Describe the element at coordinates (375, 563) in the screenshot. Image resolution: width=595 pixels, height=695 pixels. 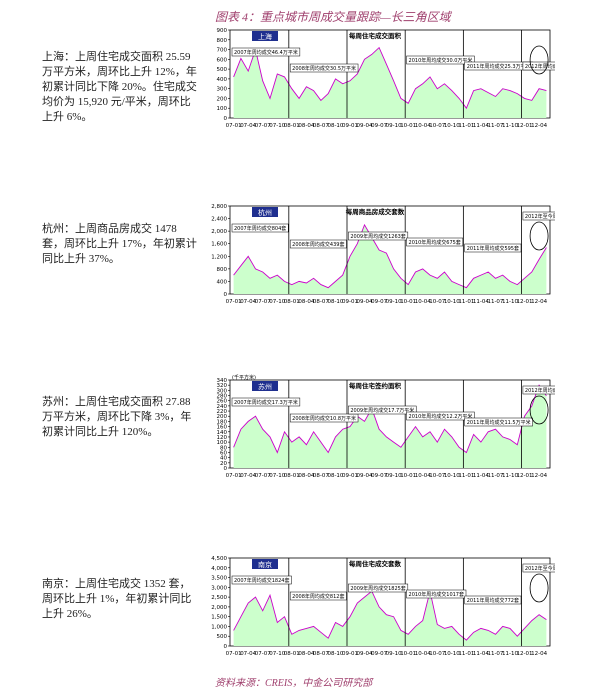
I see `chart-title: 每周住宅成交套数` at that location.